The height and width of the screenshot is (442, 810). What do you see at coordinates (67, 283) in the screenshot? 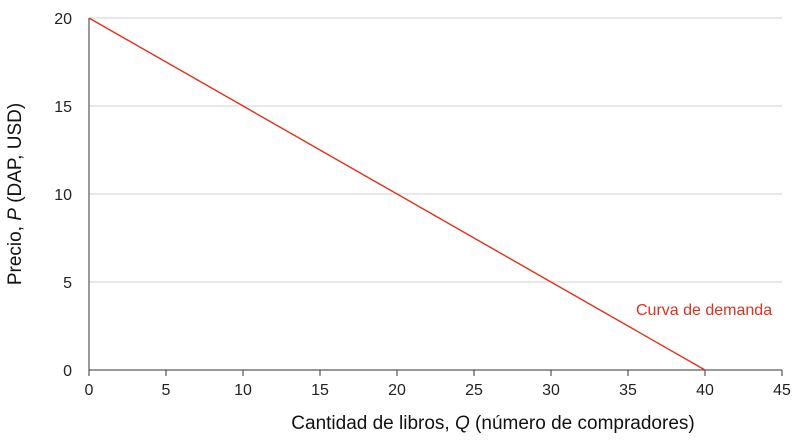
I see `y-tick-label: 5` at bounding box center [67, 283].